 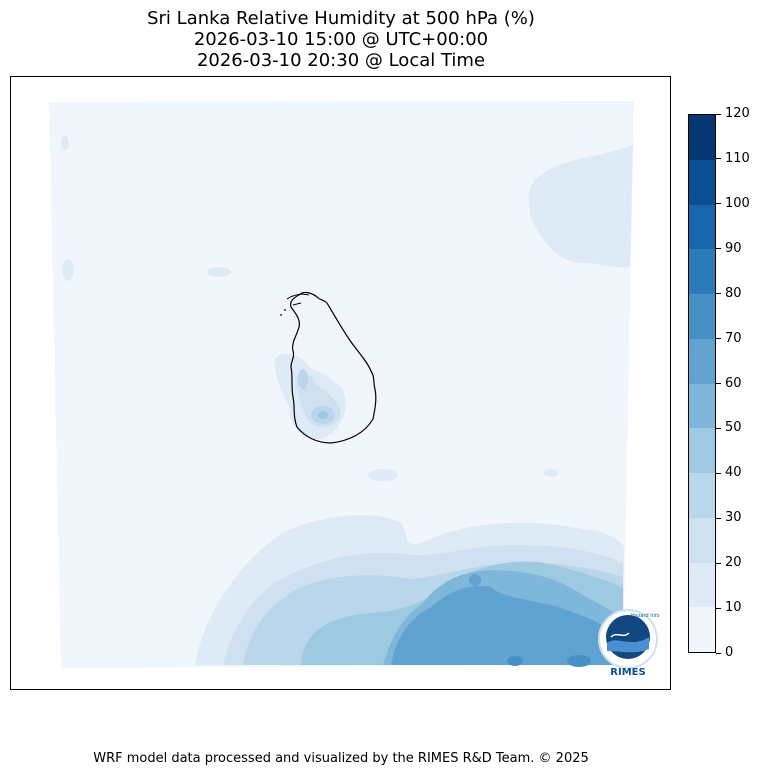 What do you see at coordinates (298, 299) in the screenshot?
I see `jaffna-peninsula` at bounding box center [298, 299].